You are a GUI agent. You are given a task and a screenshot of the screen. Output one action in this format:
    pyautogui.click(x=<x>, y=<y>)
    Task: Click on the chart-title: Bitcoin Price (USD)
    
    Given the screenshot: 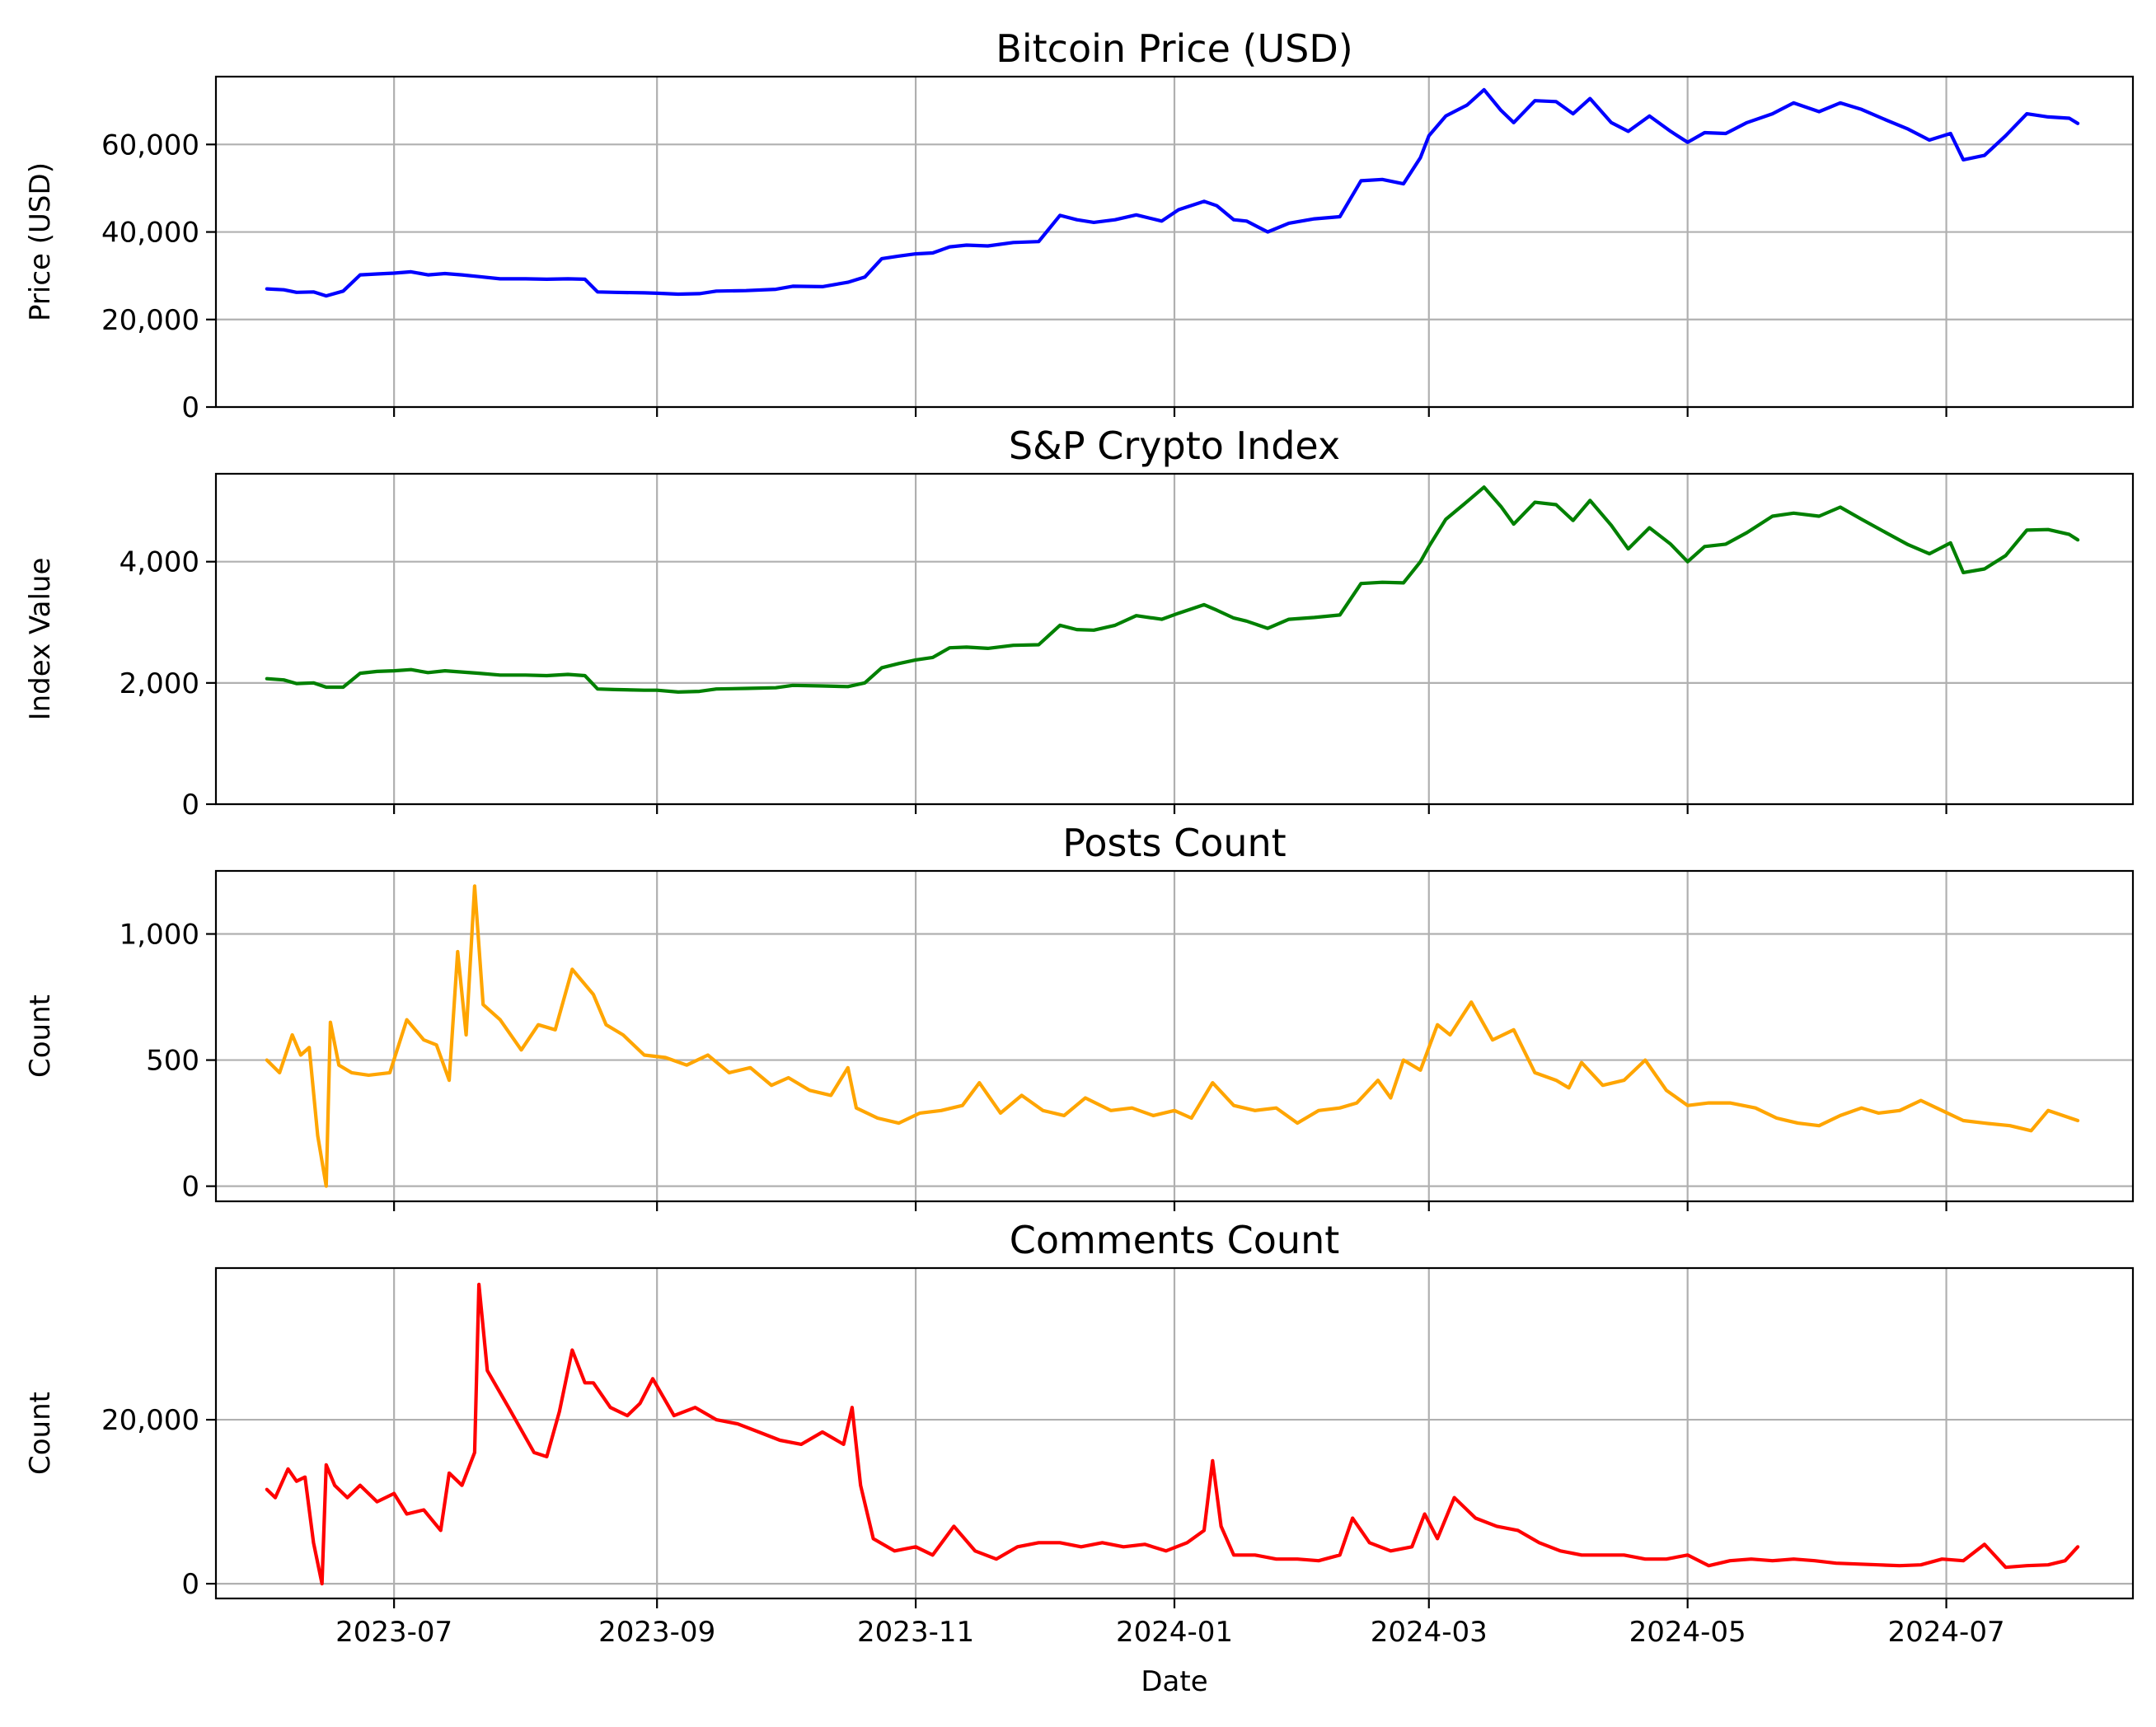 What is the action you would take?
    pyautogui.click(x=1174, y=48)
    